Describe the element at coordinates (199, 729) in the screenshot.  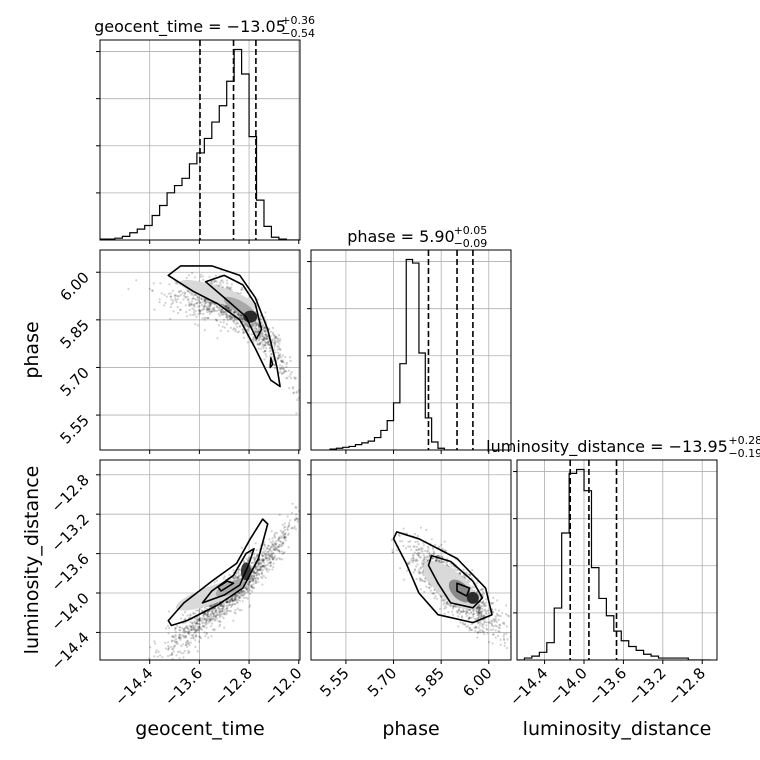
I see `xaxis-label-geocent_time: geocent_time` at that location.